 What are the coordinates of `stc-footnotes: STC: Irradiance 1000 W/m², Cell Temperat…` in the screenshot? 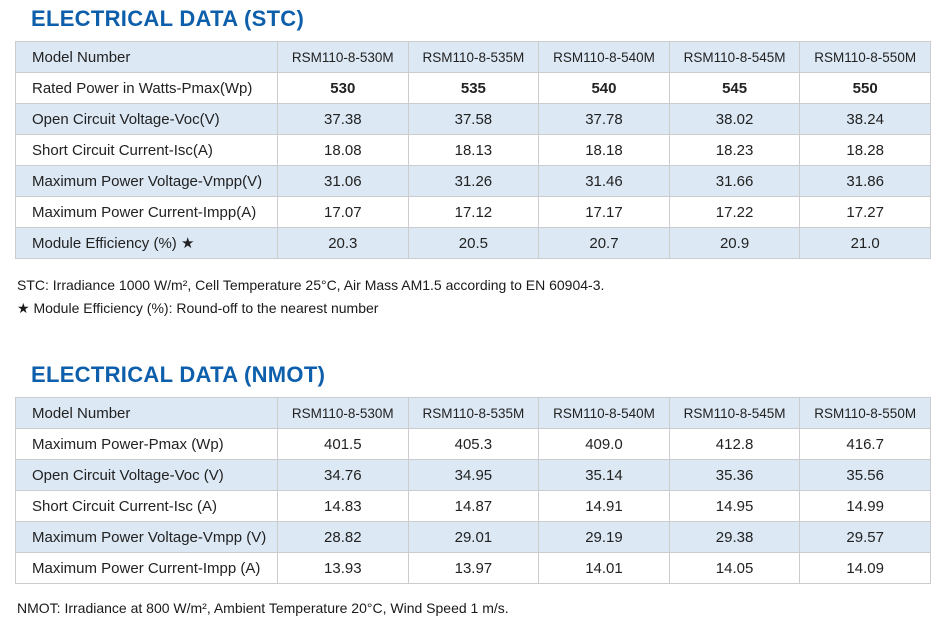 It's located at (474, 297).